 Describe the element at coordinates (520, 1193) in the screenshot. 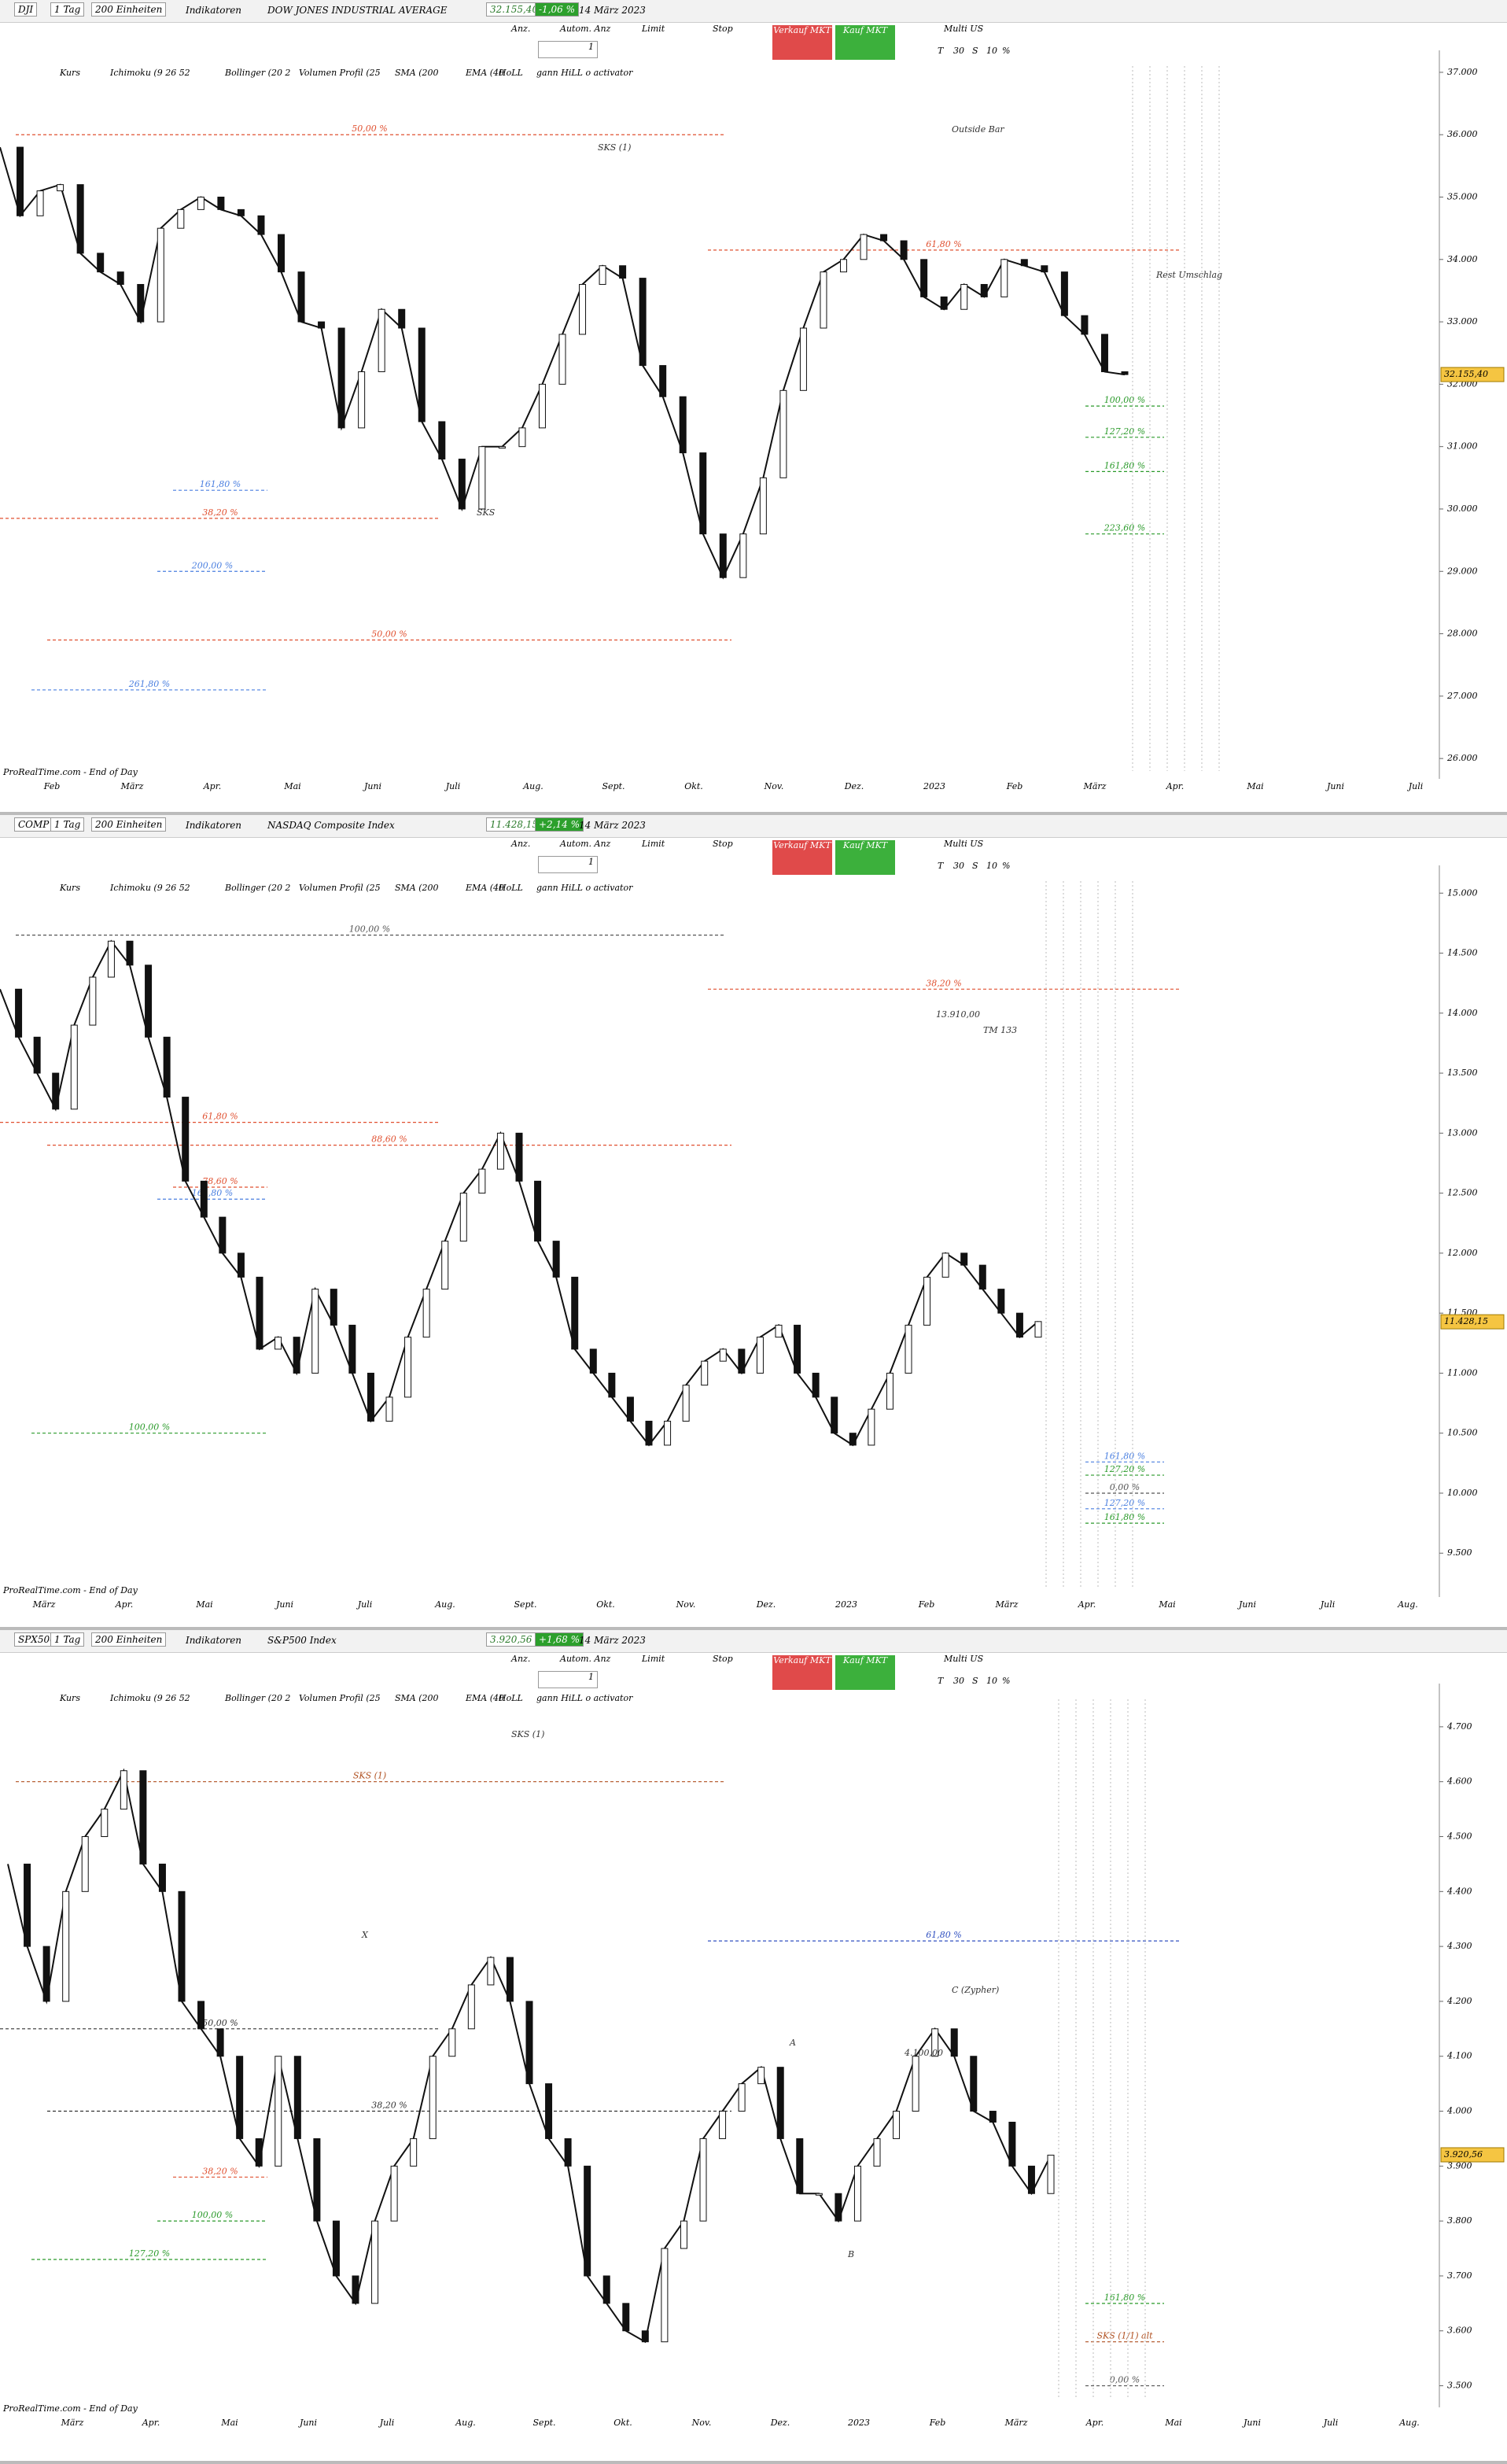

I see `price-line` at that location.